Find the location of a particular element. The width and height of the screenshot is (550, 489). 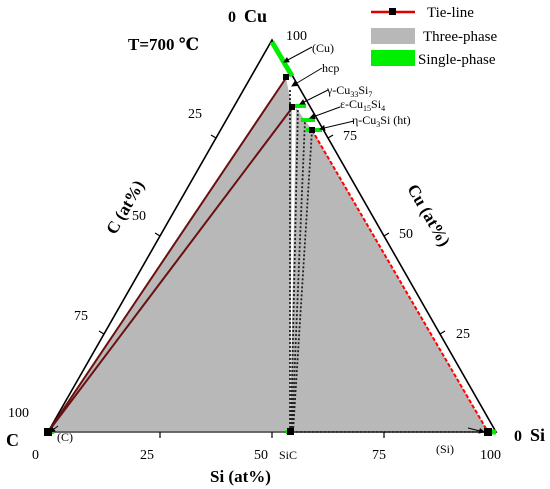

point-gamma is located at coordinates (292, 107).